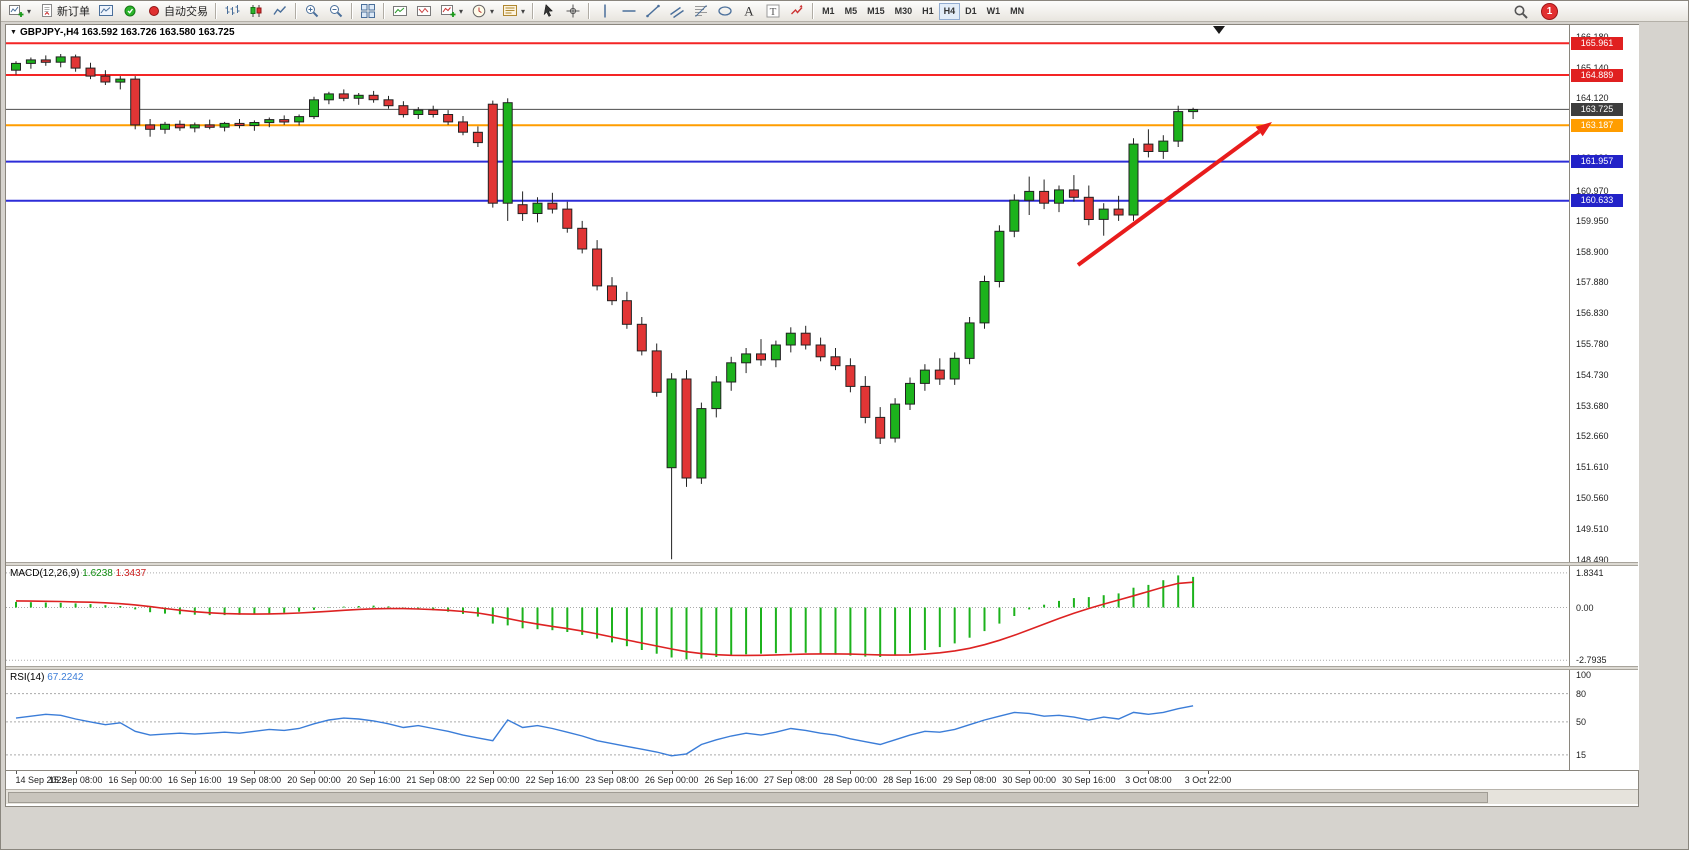 Image resolution: width=1689 pixels, height=850 pixels. Describe the element at coordinates (312, 11) in the screenshot. I see `zoom-in-button` at that location.